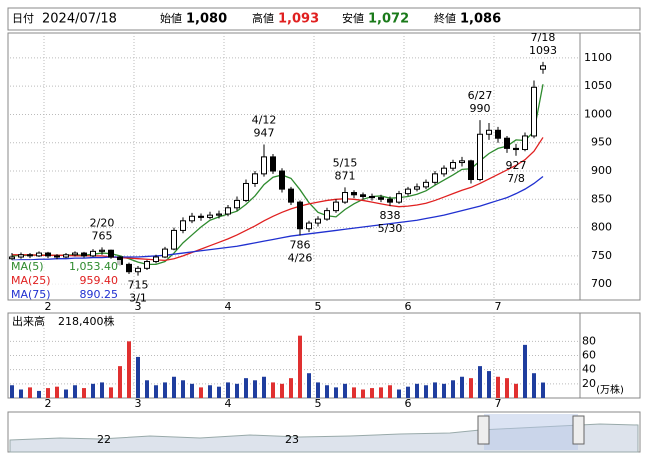 The image size is (653, 470). What do you see at coordinates (23, 18) in the screenshot?
I see `date-label: 日付` at bounding box center [23, 18].